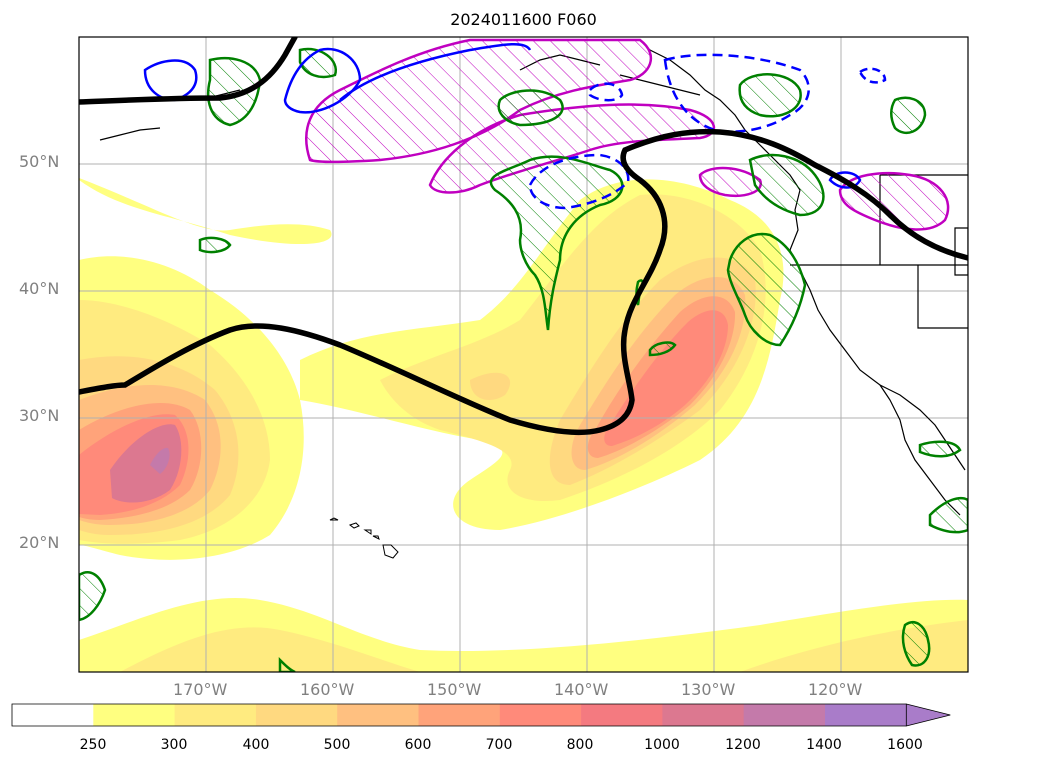 Image resolution: width=1047 pixels, height=765 pixels. Describe the element at coordinates (523, 19) in the screenshot. I see `map-title: 2024011600 F060` at that location.